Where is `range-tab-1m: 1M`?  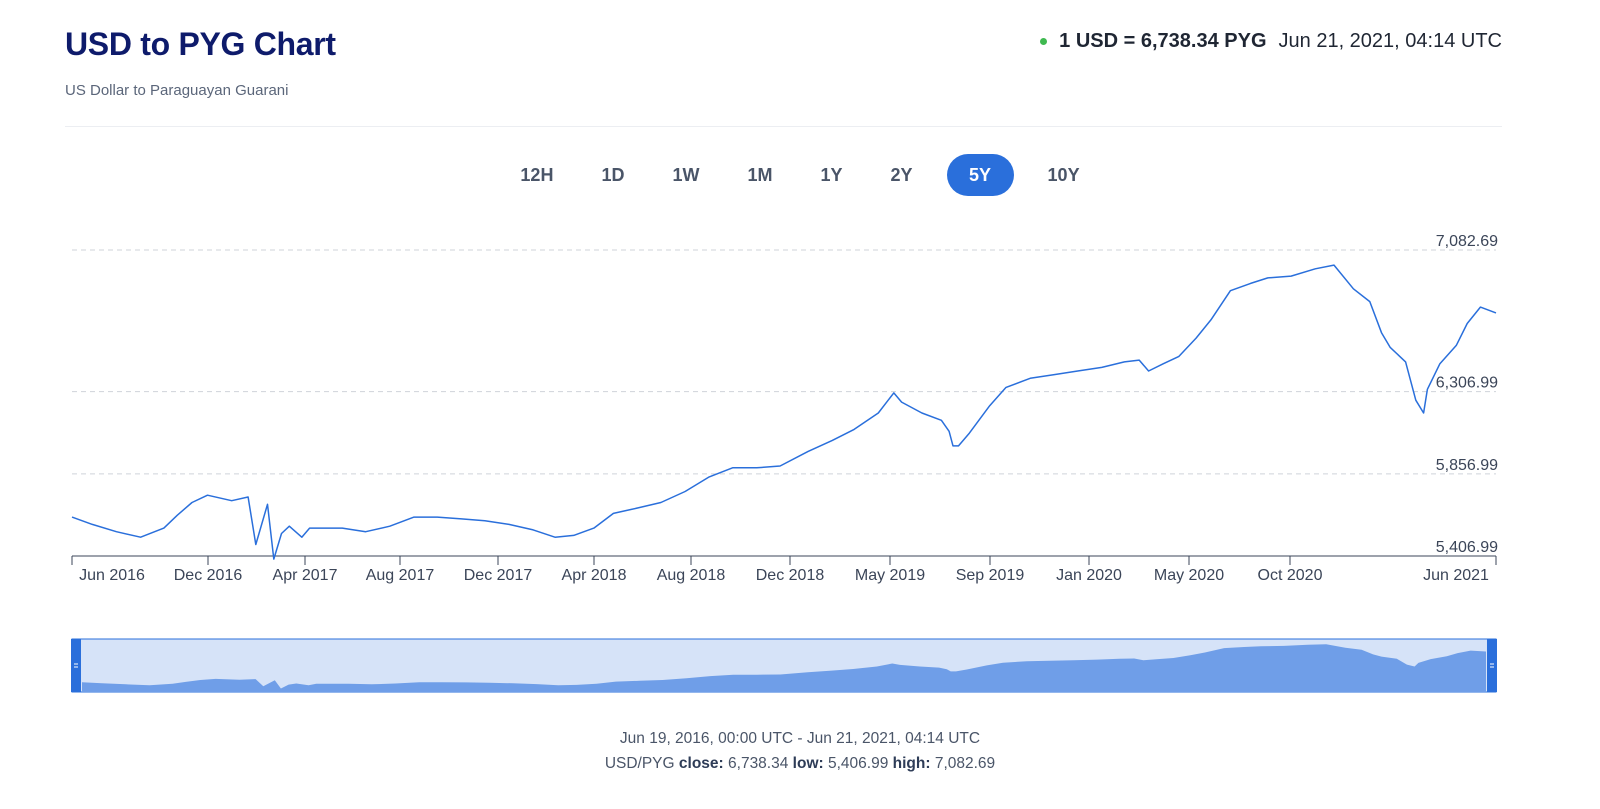
range-tab-1m: 1M is located at coordinates (759, 175).